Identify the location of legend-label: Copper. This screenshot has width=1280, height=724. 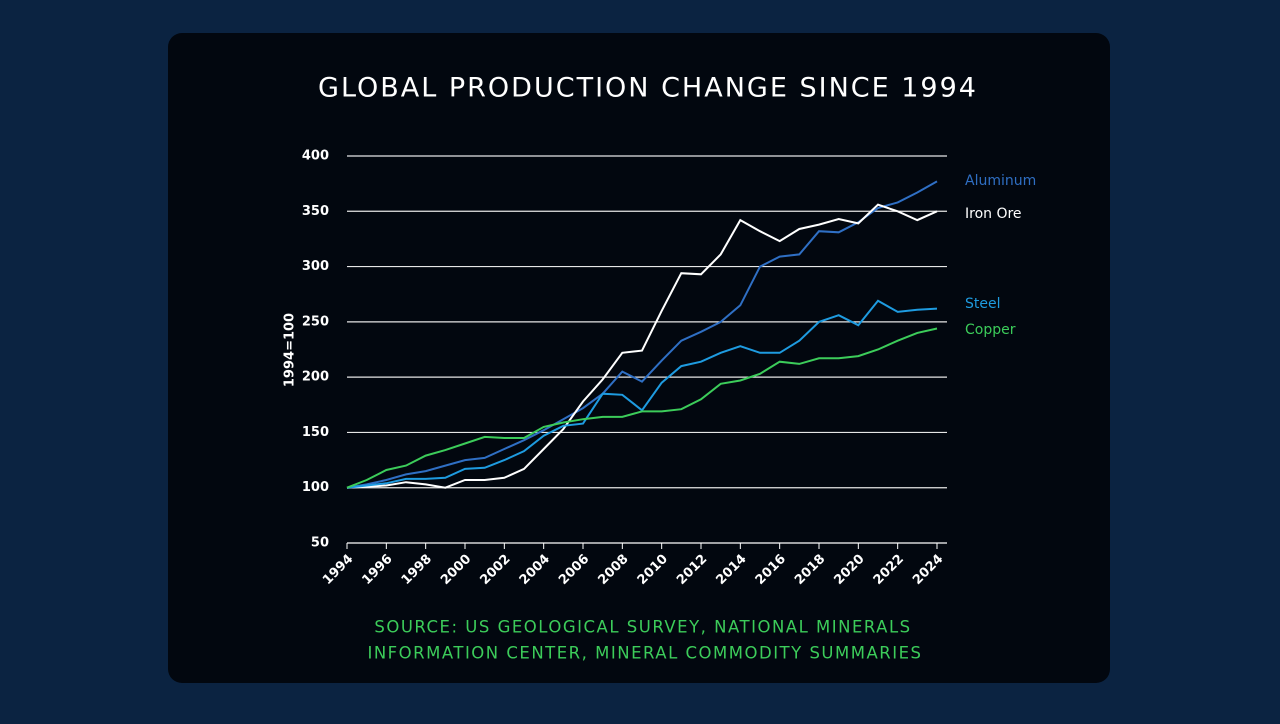
(990, 330).